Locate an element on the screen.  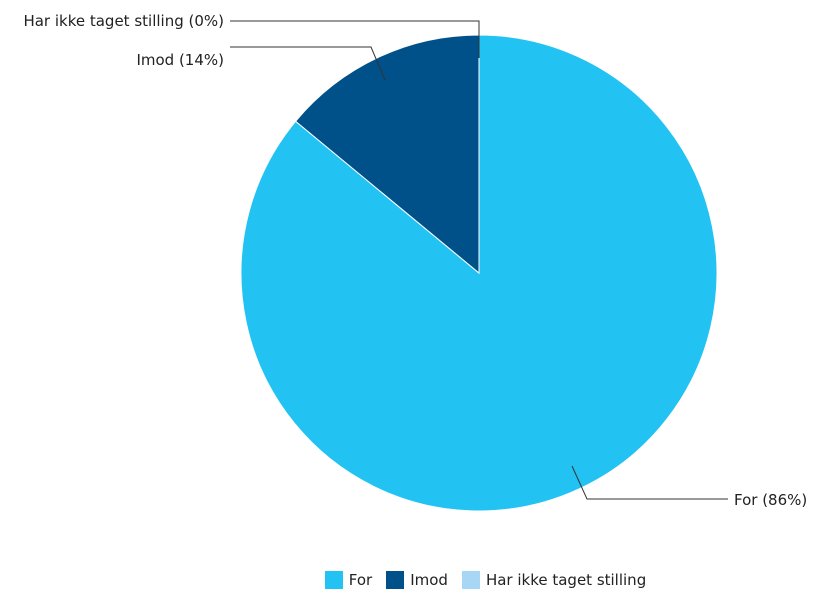
legend-item-imod: Imod is located at coordinates (417, 579).